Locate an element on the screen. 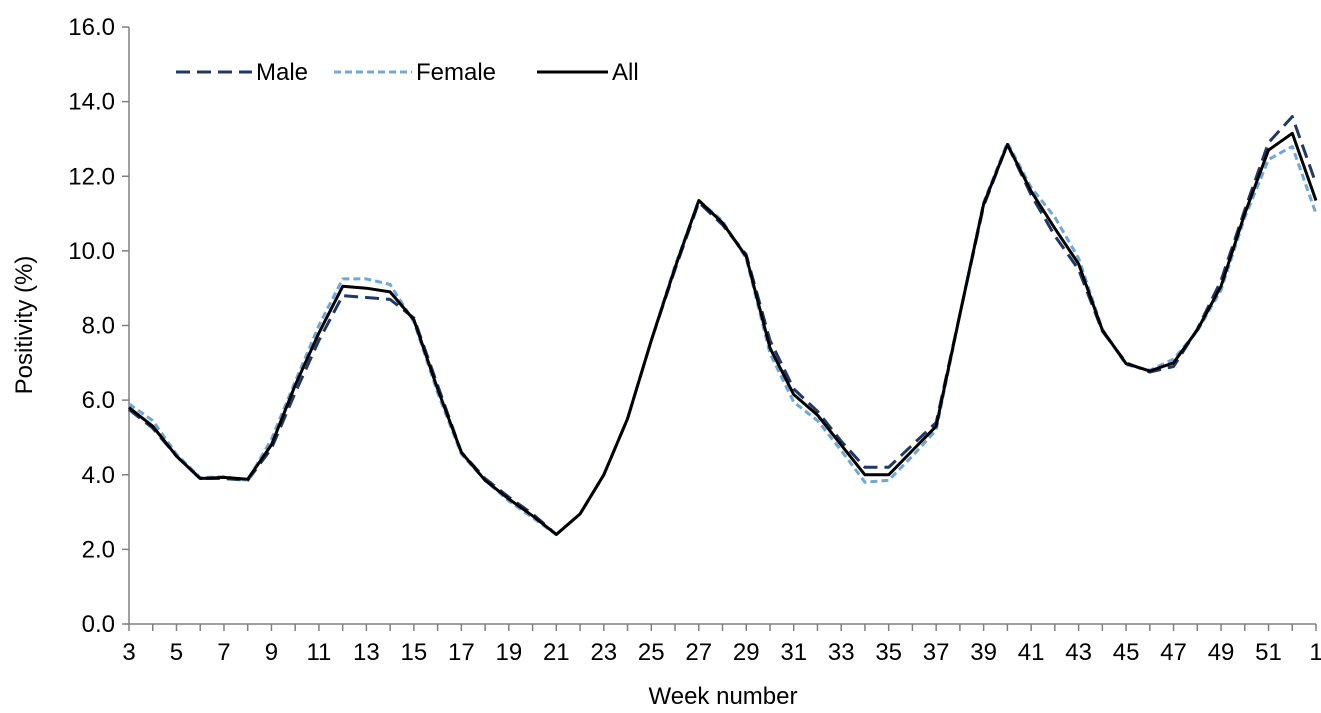  legend-label-all: All is located at coordinates (625, 72).